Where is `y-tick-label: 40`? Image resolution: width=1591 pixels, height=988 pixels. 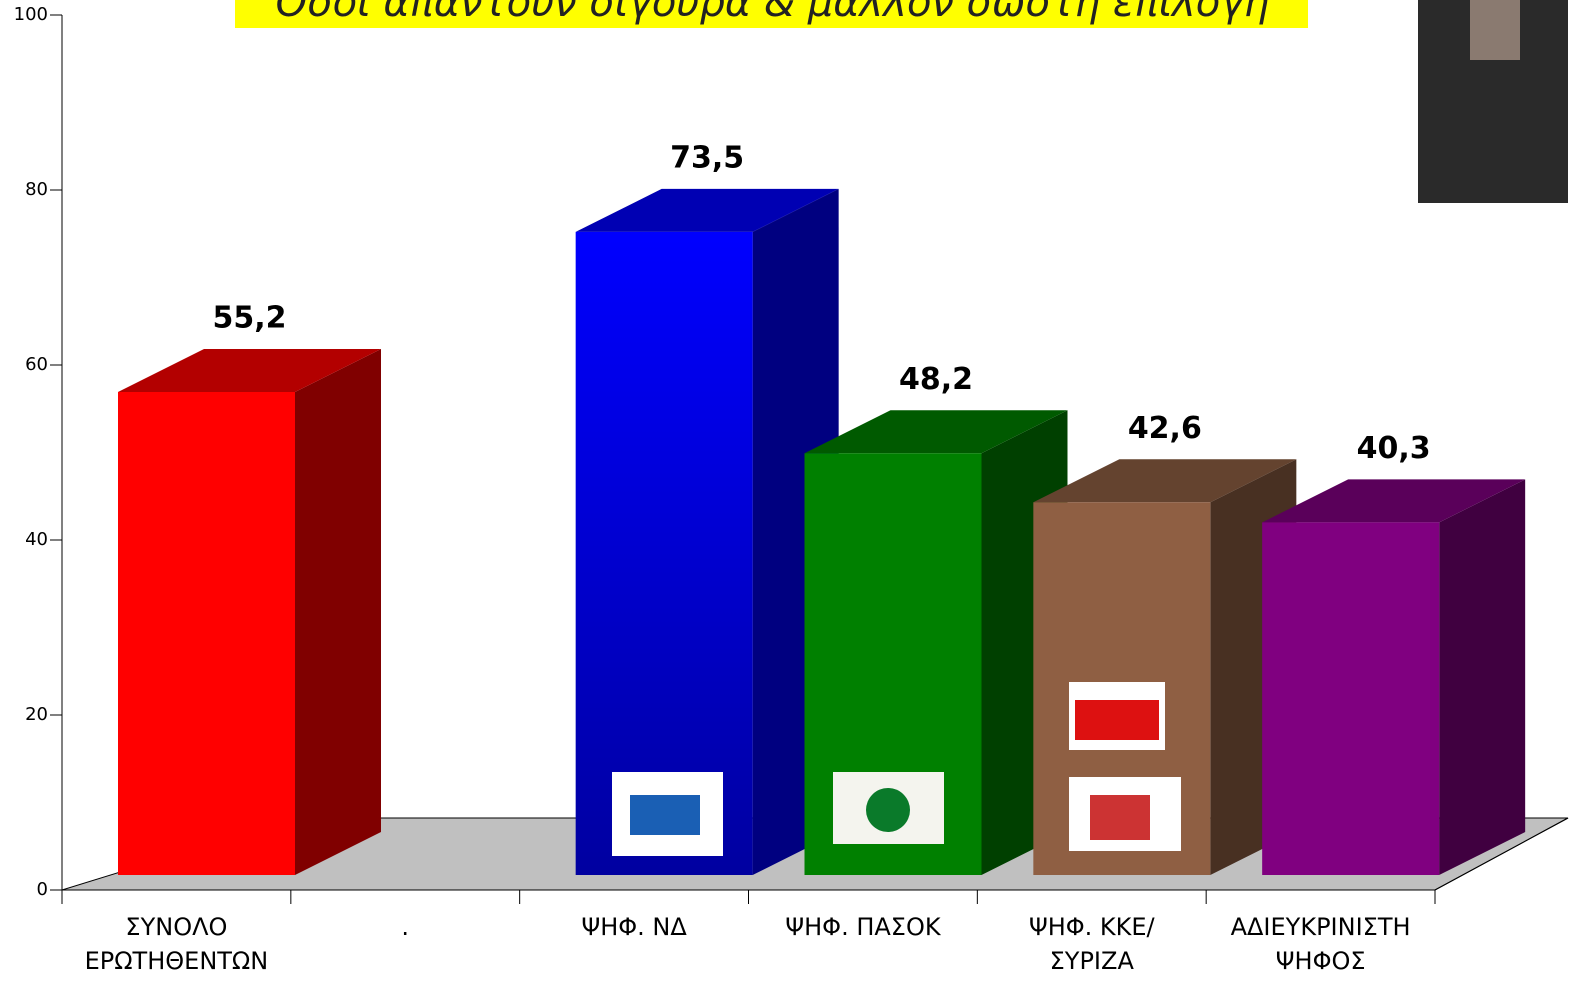 y-tick-label: 40 is located at coordinates (36, 539).